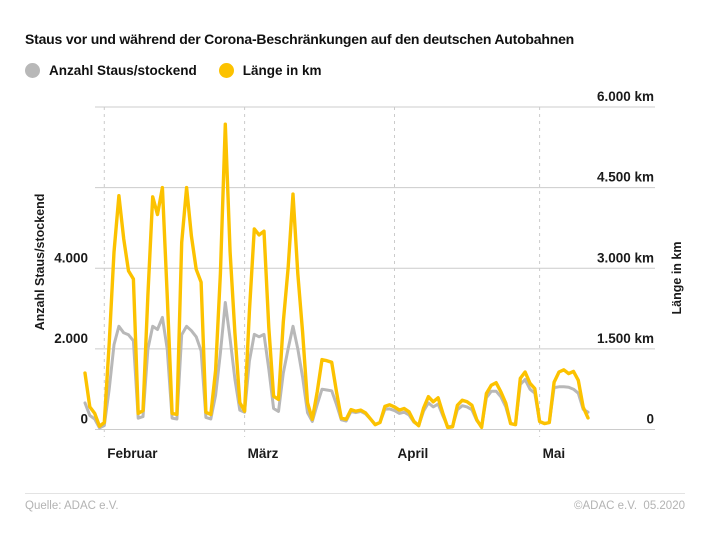 The width and height of the screenshot is (710, 533). What do you see at coordinates (625, 96) in the screenshot?
I see `y-right-tick-label: 6.000 km` at bounding box center [625, 96].